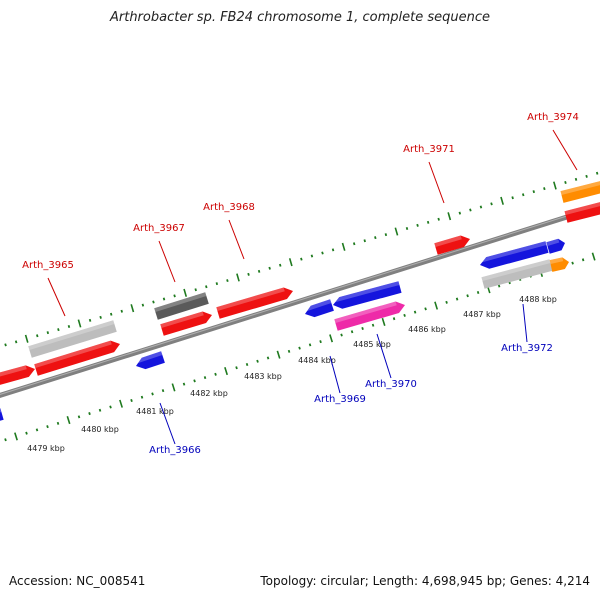  I want to click on kbp-label: 4488 kbp, so click(538, 299).